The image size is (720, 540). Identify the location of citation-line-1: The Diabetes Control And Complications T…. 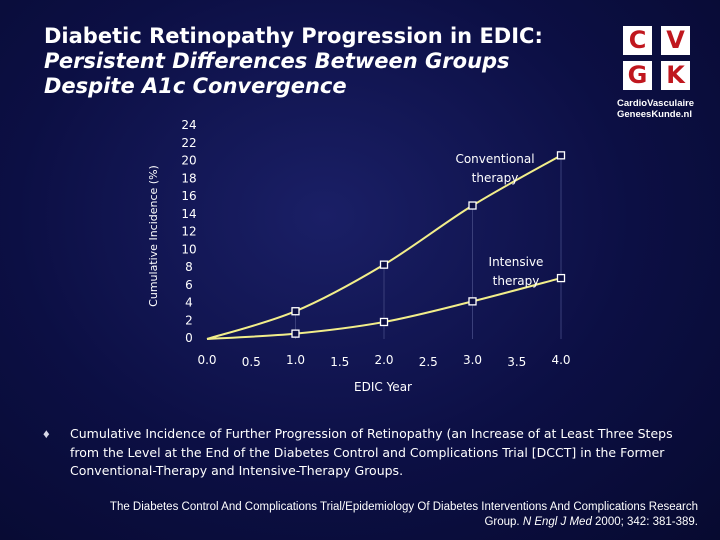
(403, 507).